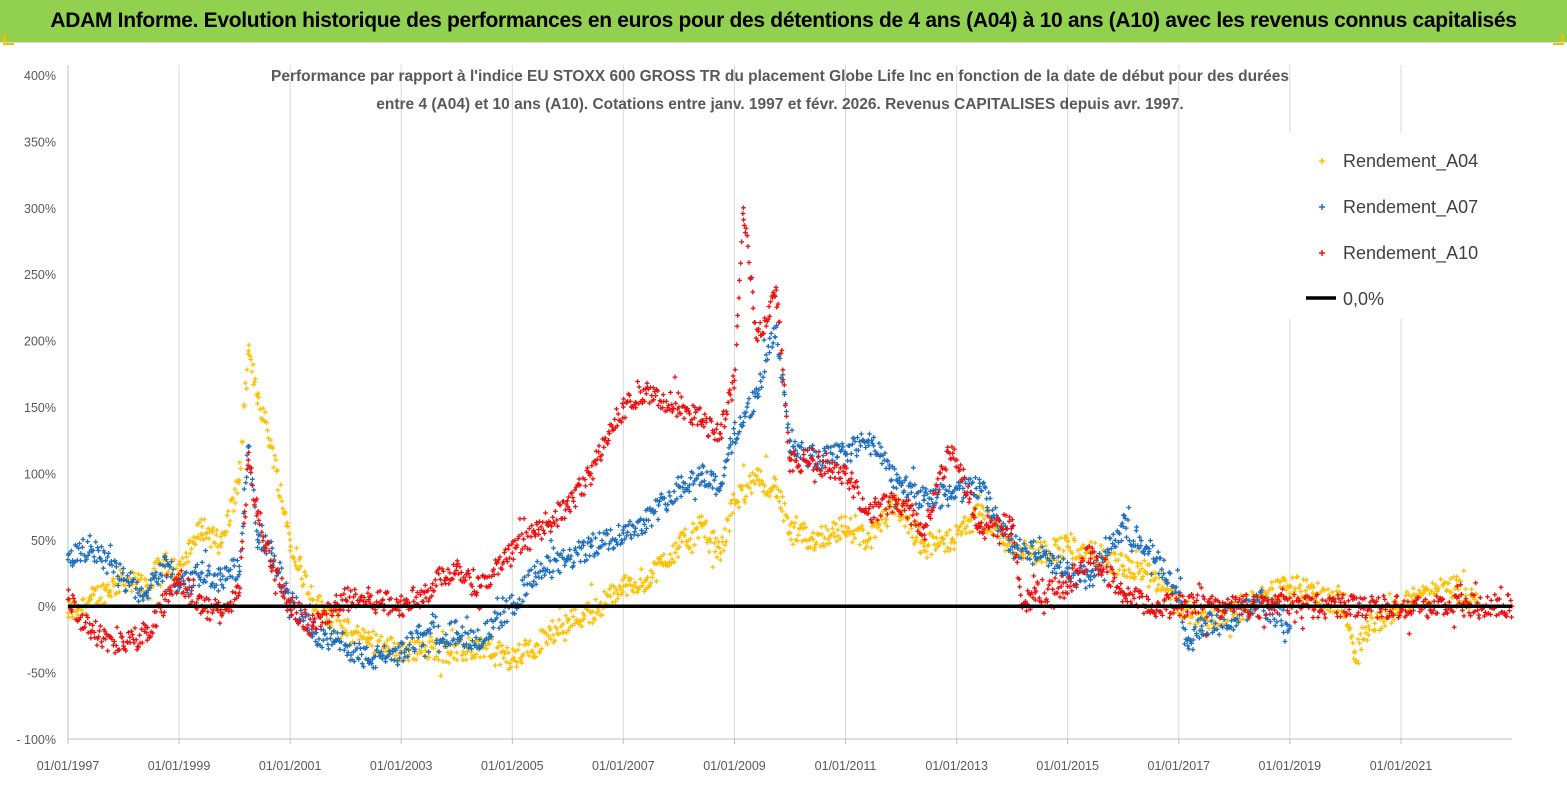 This screenshot has height=796, width=1567. What do you see at coordinates (40, 474) in the screenshot?
I see `y-tick-label: 100%` at bounding box center [40, 474].